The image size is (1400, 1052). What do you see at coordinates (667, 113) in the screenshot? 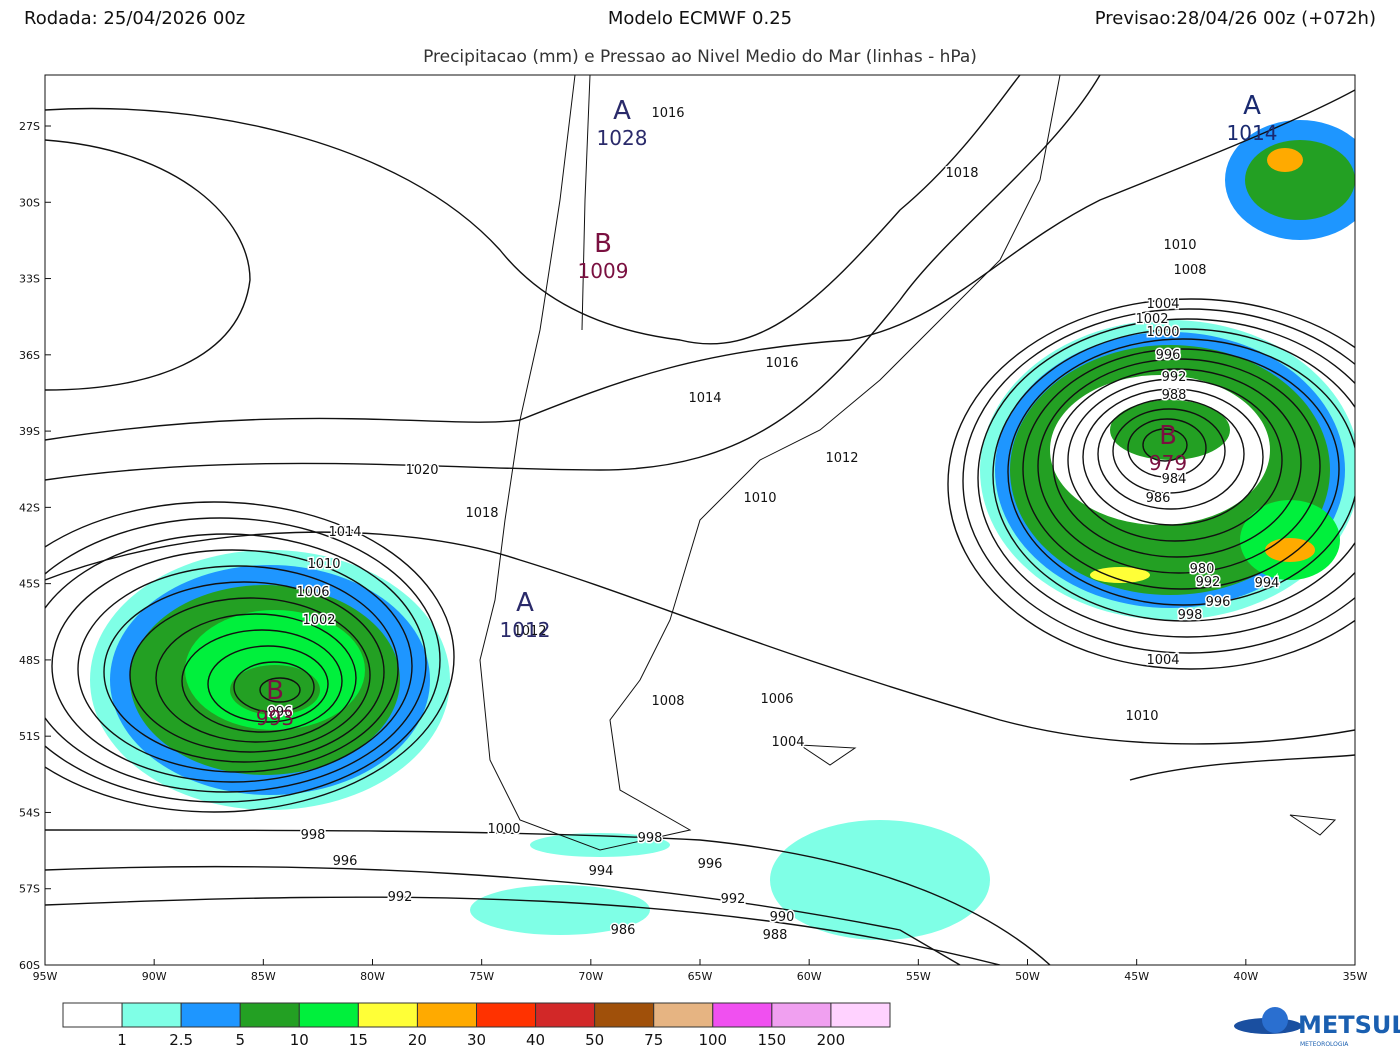
I see `isobar-label: 1016` at bounding box center [667, 113].